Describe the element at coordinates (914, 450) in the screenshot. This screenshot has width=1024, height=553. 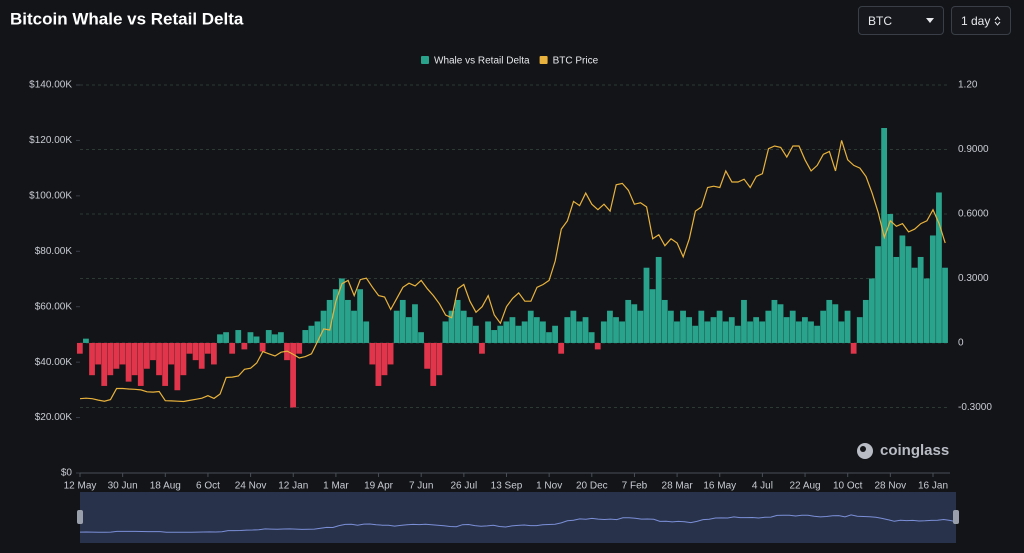
I see `watermark: coinglass` at that location.